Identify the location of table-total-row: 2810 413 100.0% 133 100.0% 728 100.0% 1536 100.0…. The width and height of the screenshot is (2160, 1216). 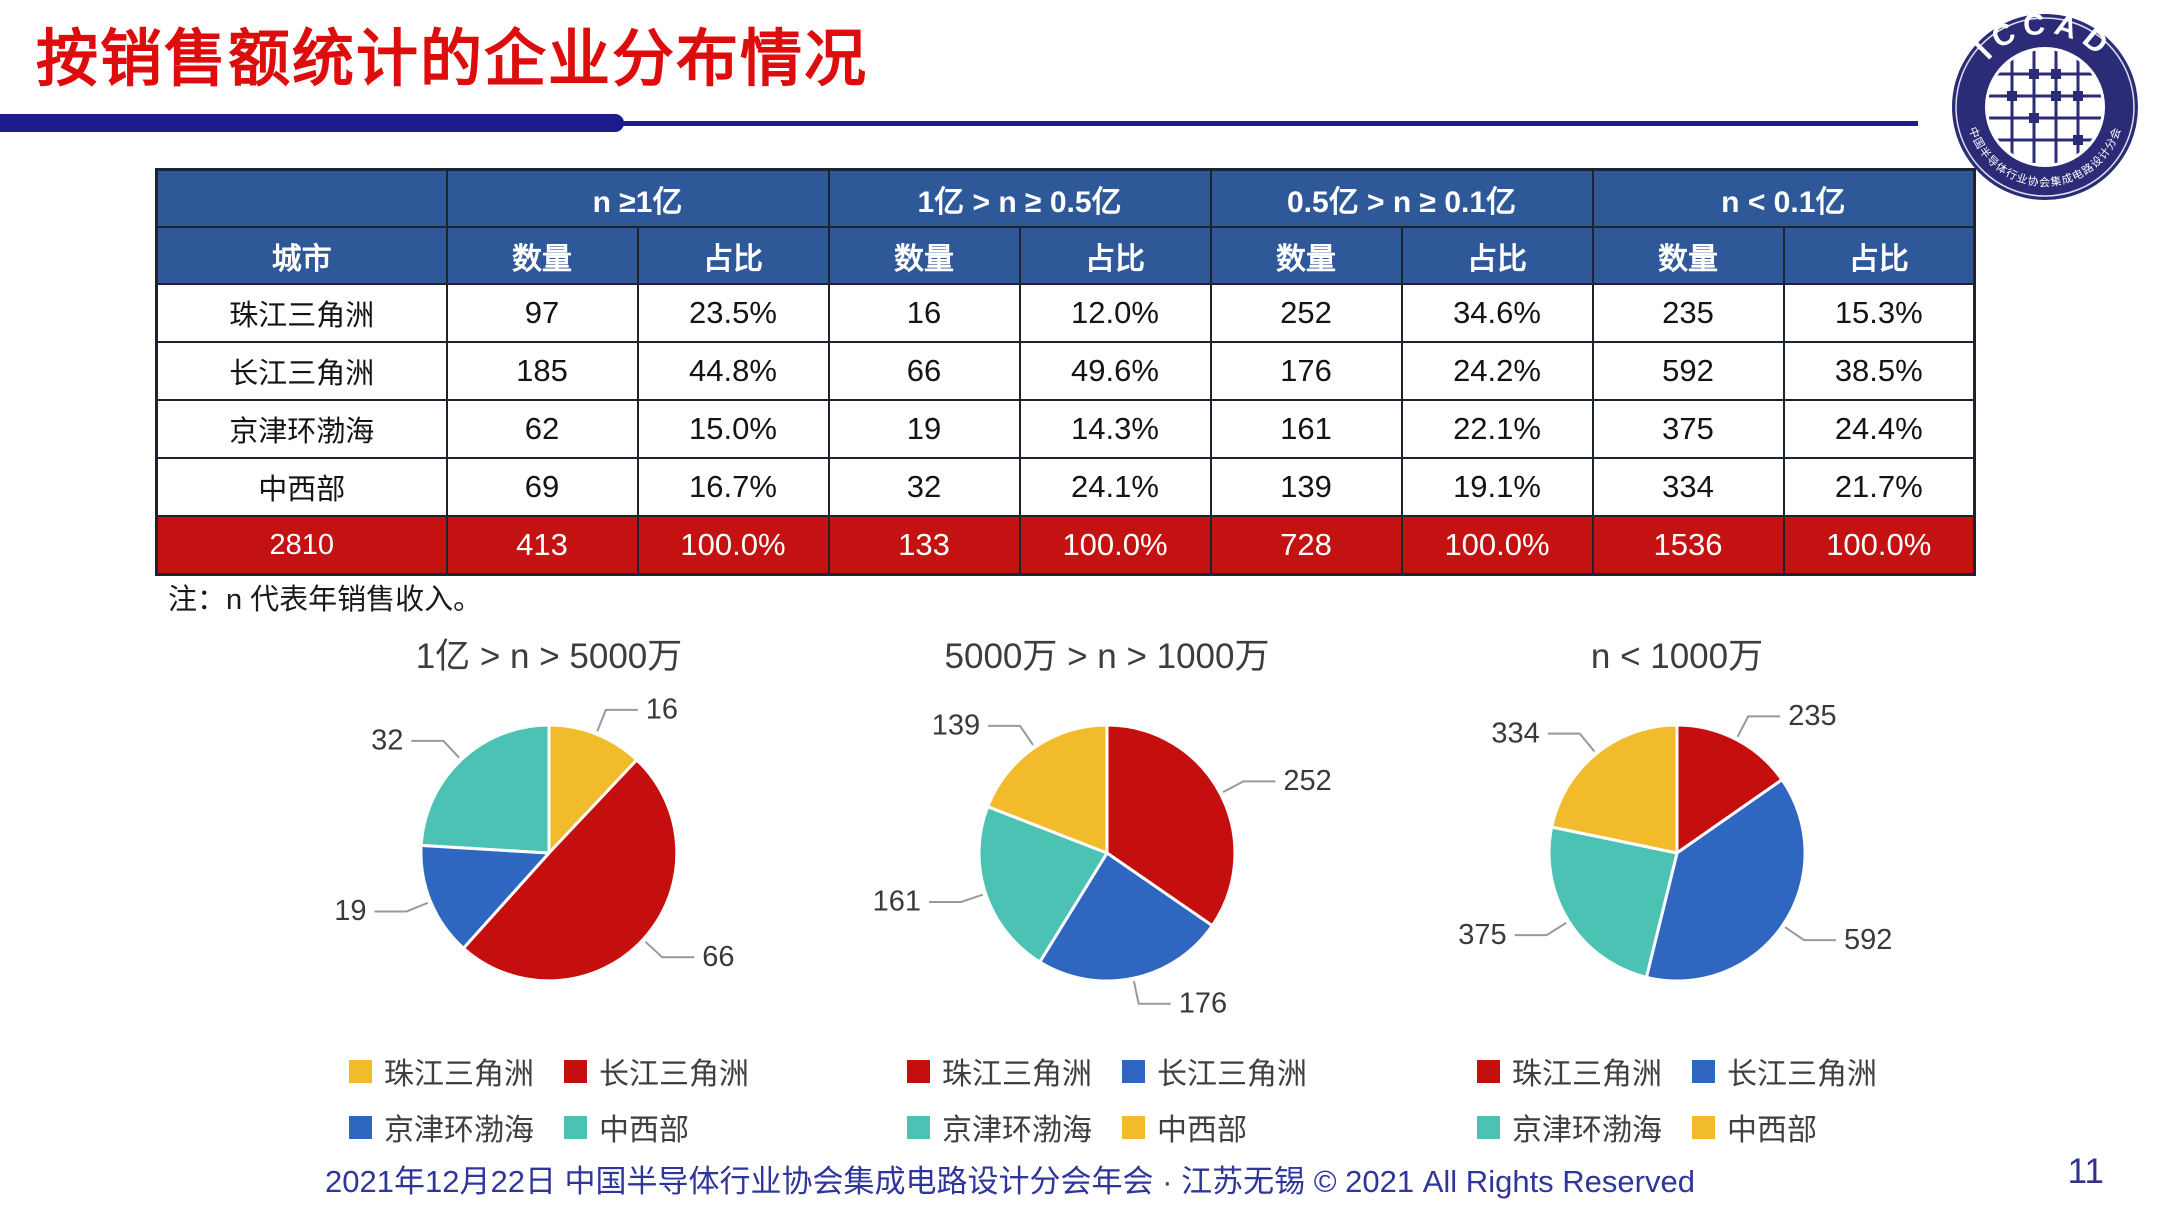
(1065, 545).